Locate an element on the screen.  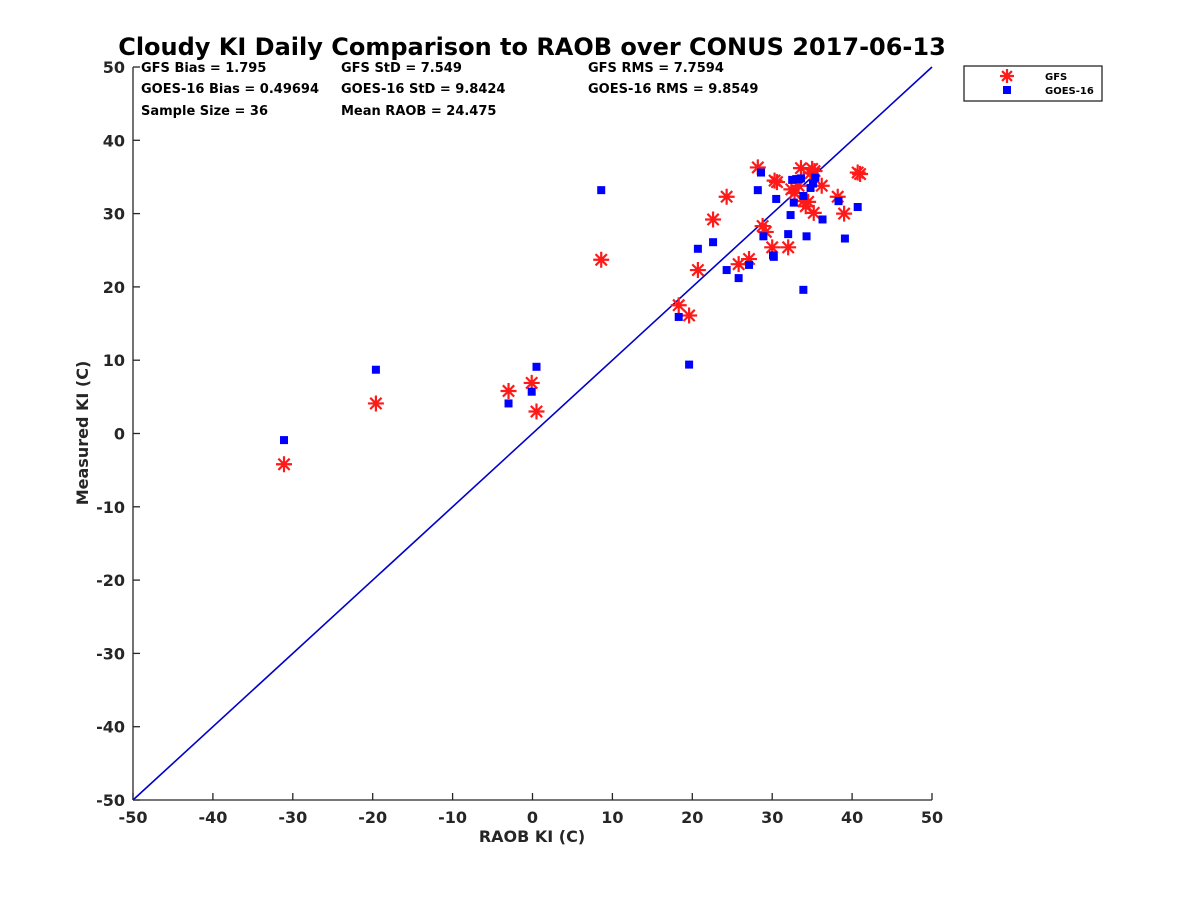
x-tick-label: 40 is located at coordinates (852, 817).